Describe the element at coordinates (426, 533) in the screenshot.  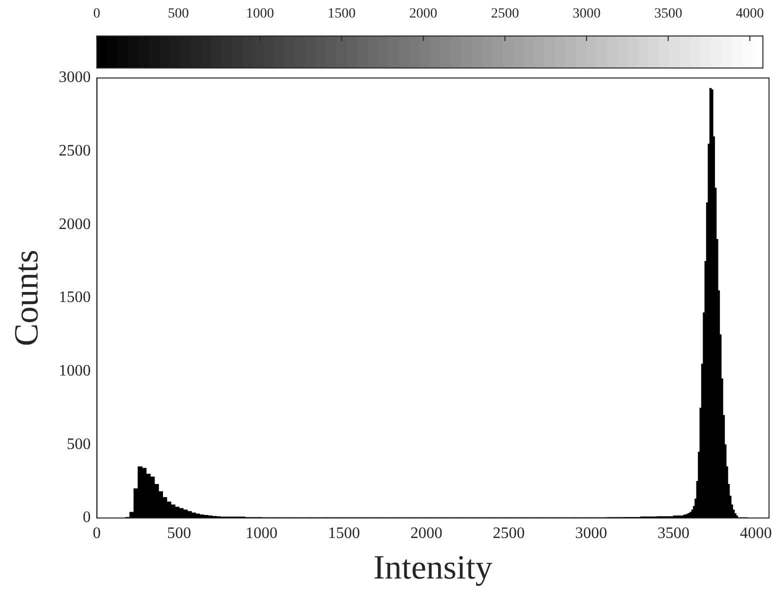
I see `x-tick-label: 2000` at that location.